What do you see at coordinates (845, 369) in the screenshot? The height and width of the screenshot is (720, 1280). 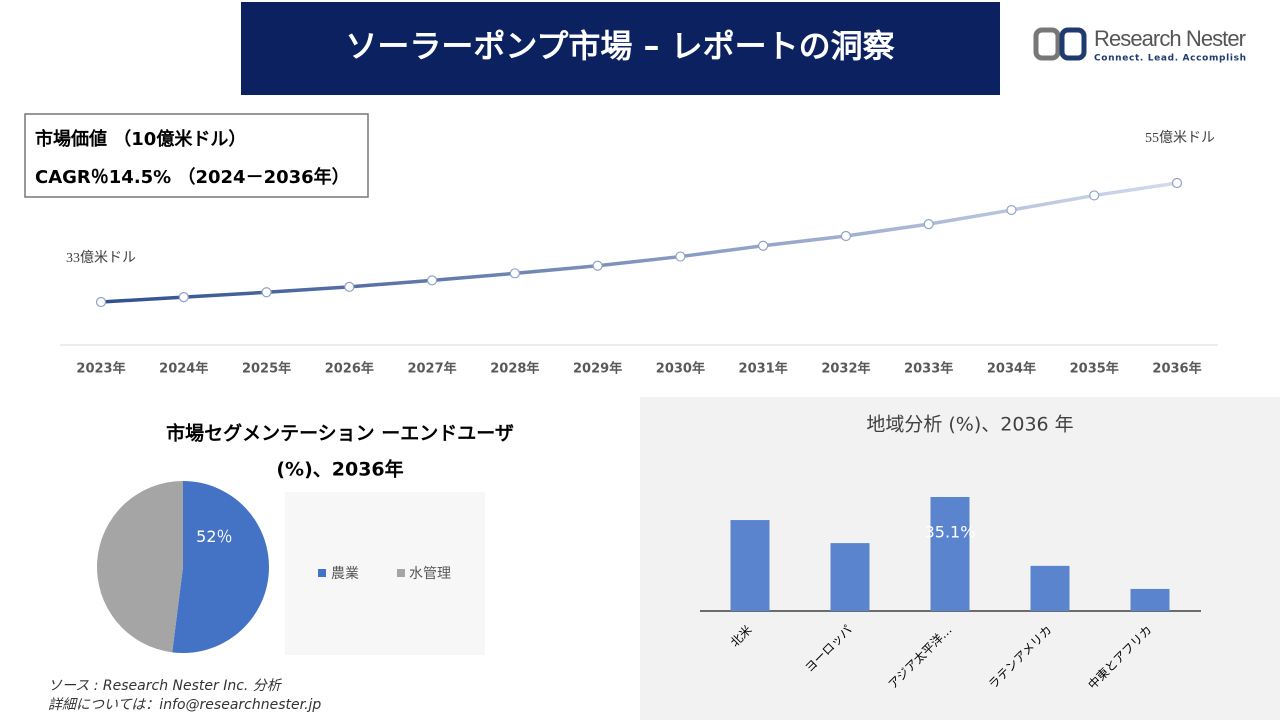 I see `x-tick-label: 2032年` at bounding box center [845, 369].